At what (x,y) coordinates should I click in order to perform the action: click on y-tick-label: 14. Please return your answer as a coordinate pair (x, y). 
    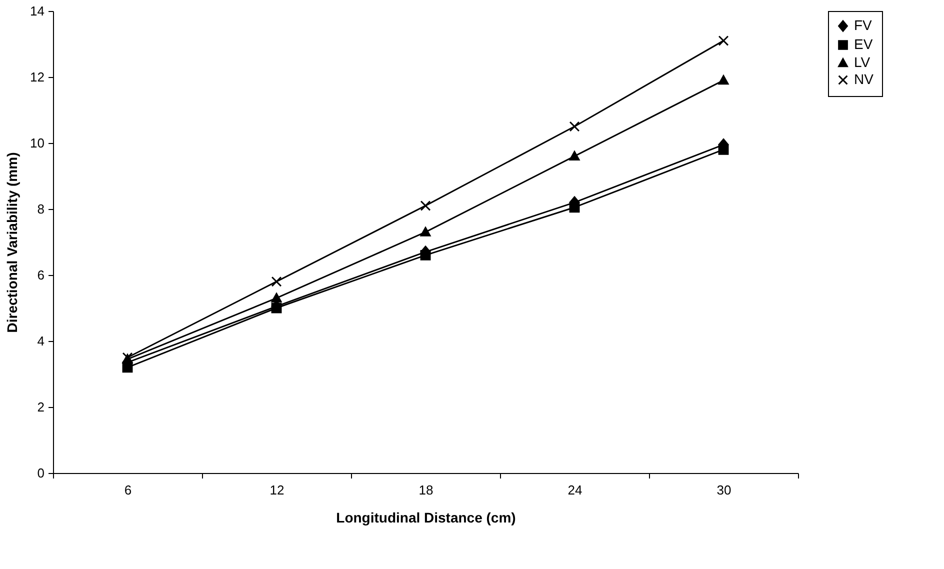
    Looking at the image, I should click on (37, 11).